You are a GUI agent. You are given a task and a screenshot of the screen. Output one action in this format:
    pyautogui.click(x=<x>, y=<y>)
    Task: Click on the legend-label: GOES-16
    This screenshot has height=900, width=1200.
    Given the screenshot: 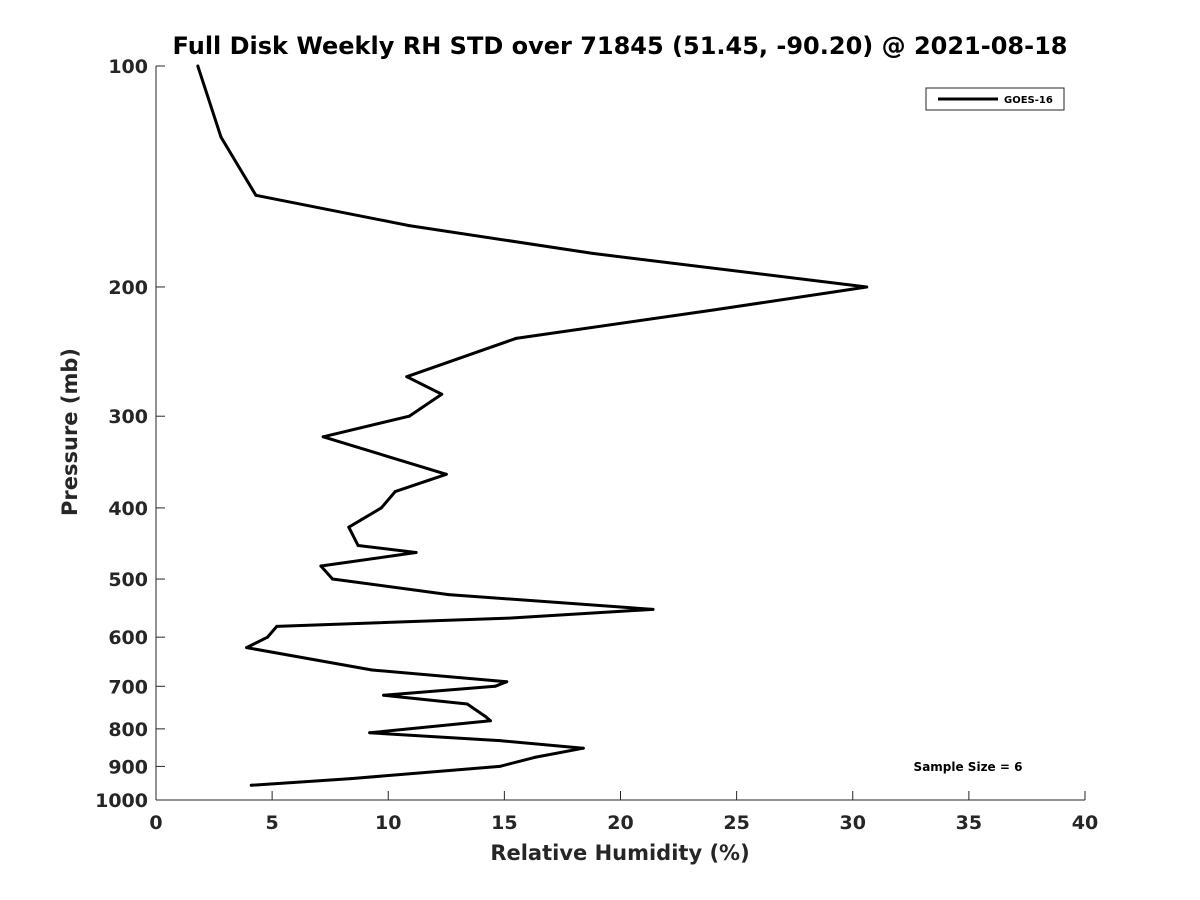 What is the action you would take?
    pyautogui.click(x=1028, y=100)
    